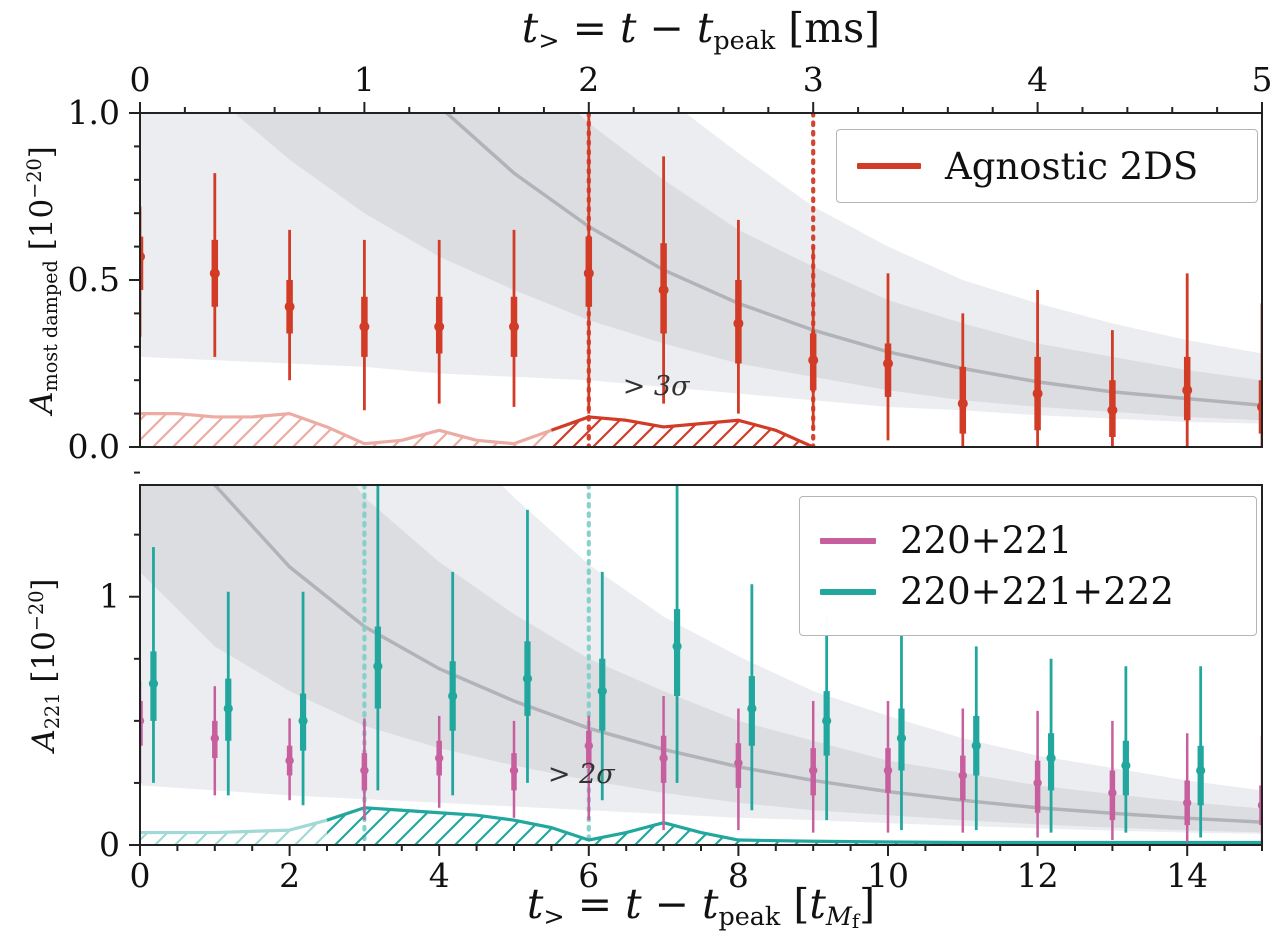  Describe the element at coordinates (1187, 875) in the screenshot. I see `x-tick-label: 14` at that location.